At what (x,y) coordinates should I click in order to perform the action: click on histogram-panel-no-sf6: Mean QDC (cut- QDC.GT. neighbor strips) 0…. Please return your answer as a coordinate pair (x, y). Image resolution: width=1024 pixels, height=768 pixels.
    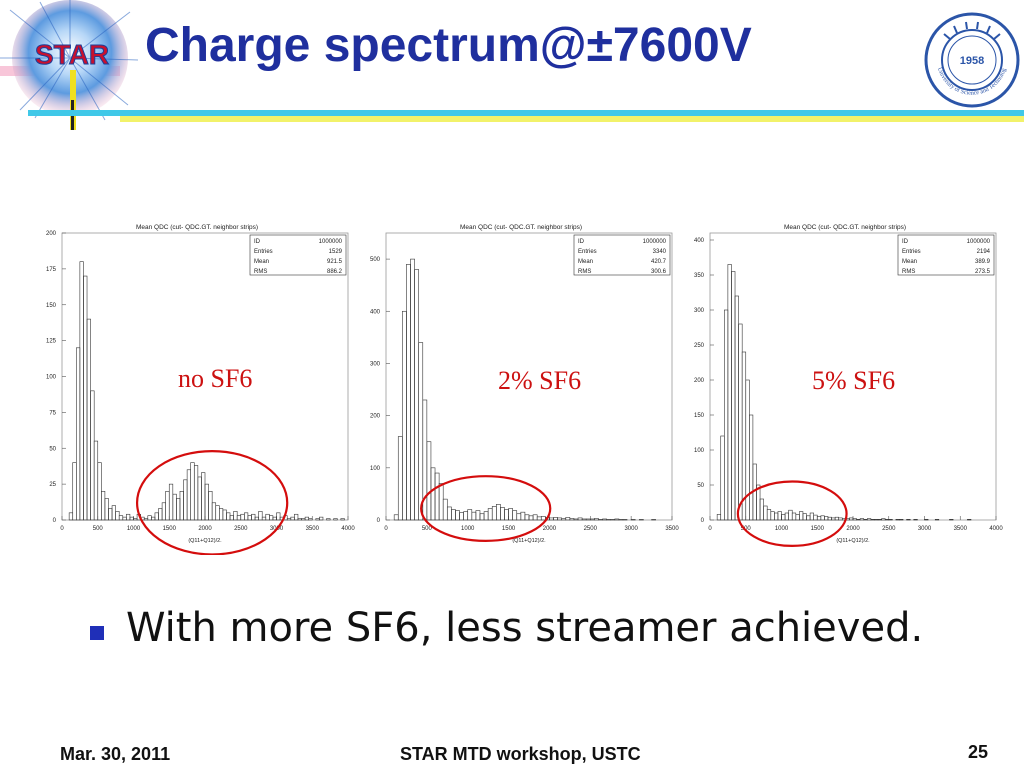
    Looking at the image, I should click on (194, 385).